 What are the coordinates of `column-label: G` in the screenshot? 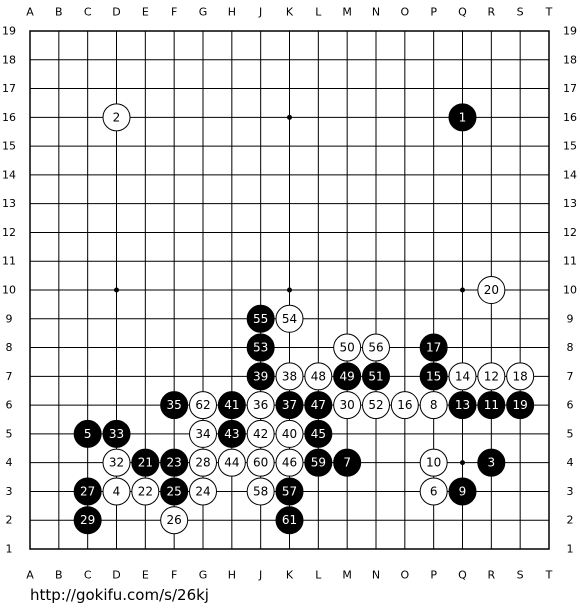 It's located at (203, 12).